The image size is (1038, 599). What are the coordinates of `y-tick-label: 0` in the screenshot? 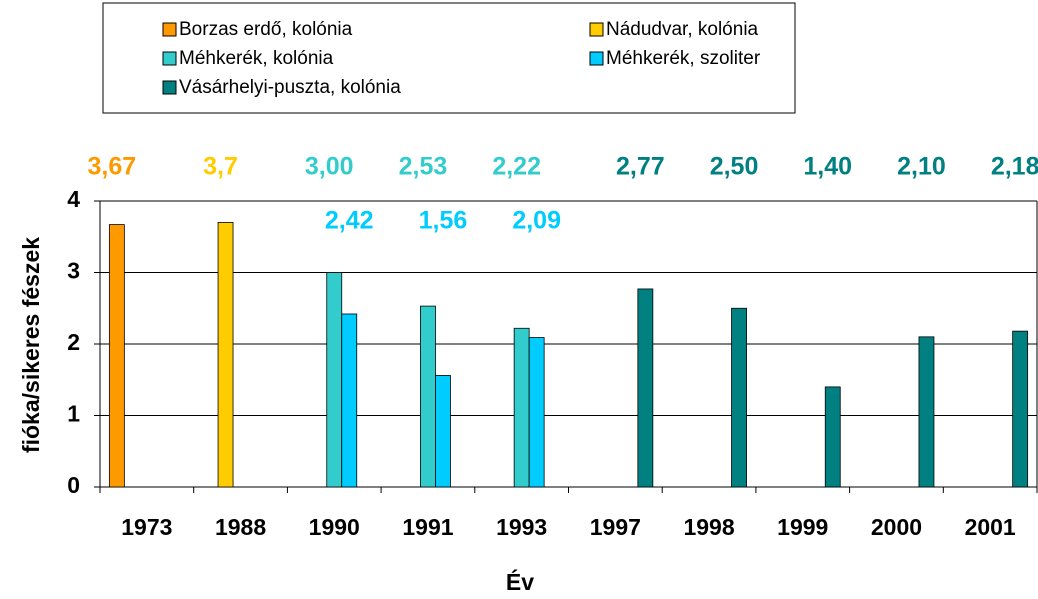 It's located at (73, 485).